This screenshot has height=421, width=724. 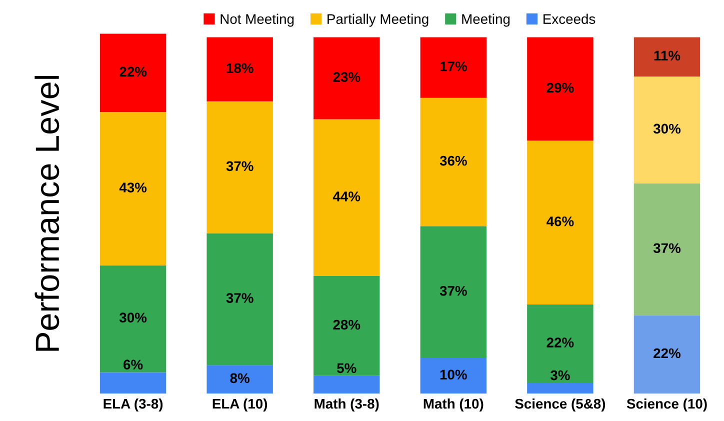 I want to click on x-tick-label: Science (10), so click(x=666, y=405).